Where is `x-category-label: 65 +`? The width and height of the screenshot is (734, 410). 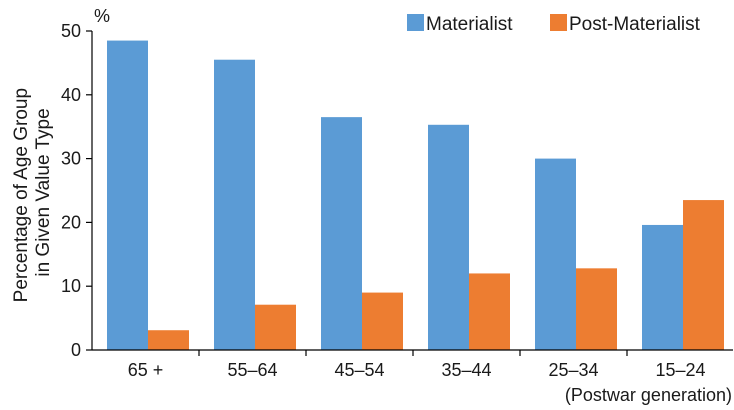
x-category-label: 65 + is located at coordinates (146, 370).